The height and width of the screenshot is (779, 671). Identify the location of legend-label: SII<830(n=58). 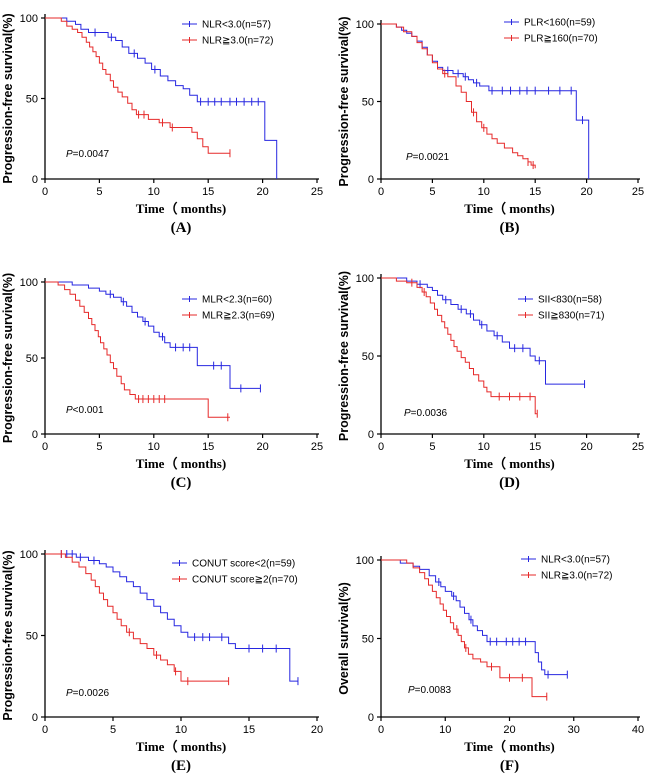
(570, 300).